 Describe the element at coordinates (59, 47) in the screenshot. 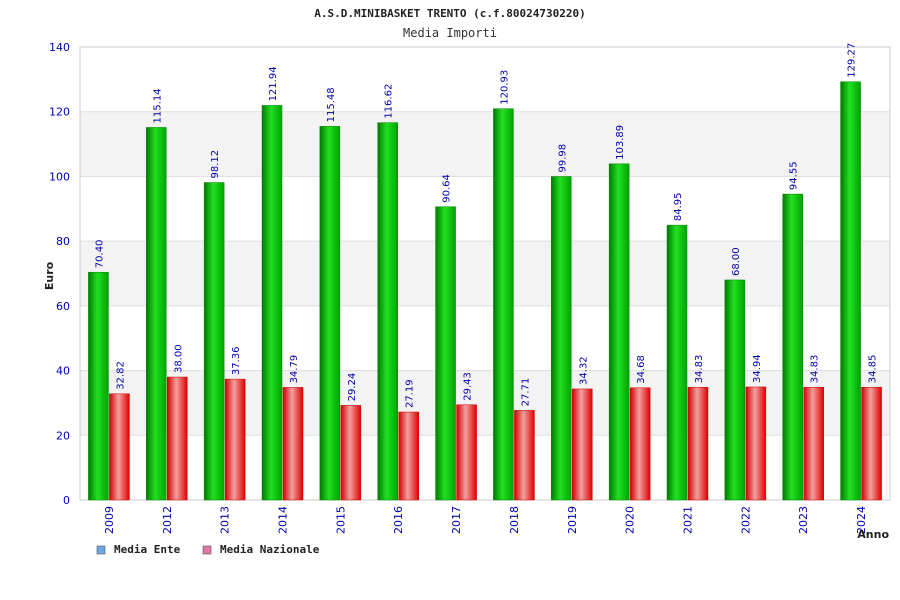

I see `y-tick-label: 140` at that location.